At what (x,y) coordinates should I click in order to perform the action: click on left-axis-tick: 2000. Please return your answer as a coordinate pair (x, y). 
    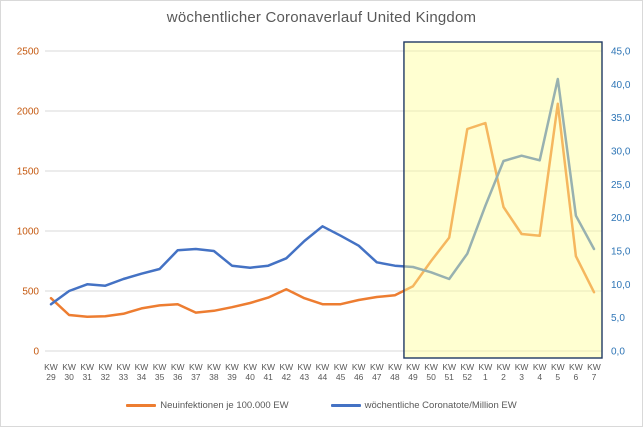
    Looking at the image, I should click on (28, 112).